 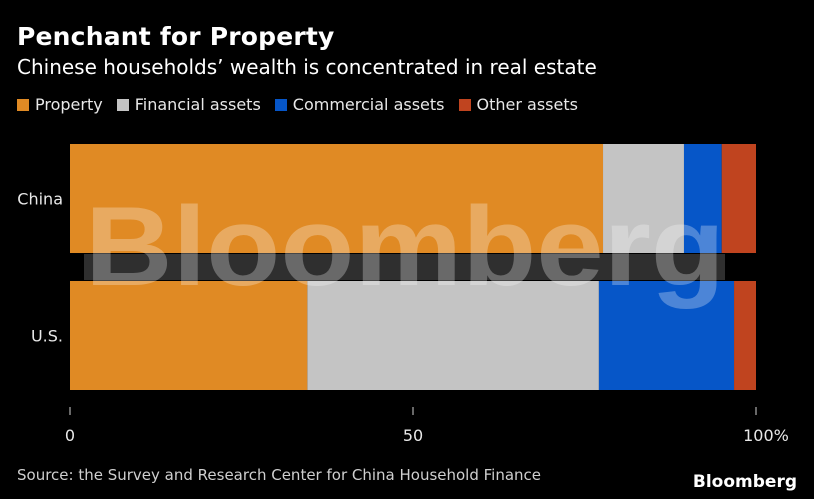 I want to click on category-labels: China U.S., so click(x=40, y=268).